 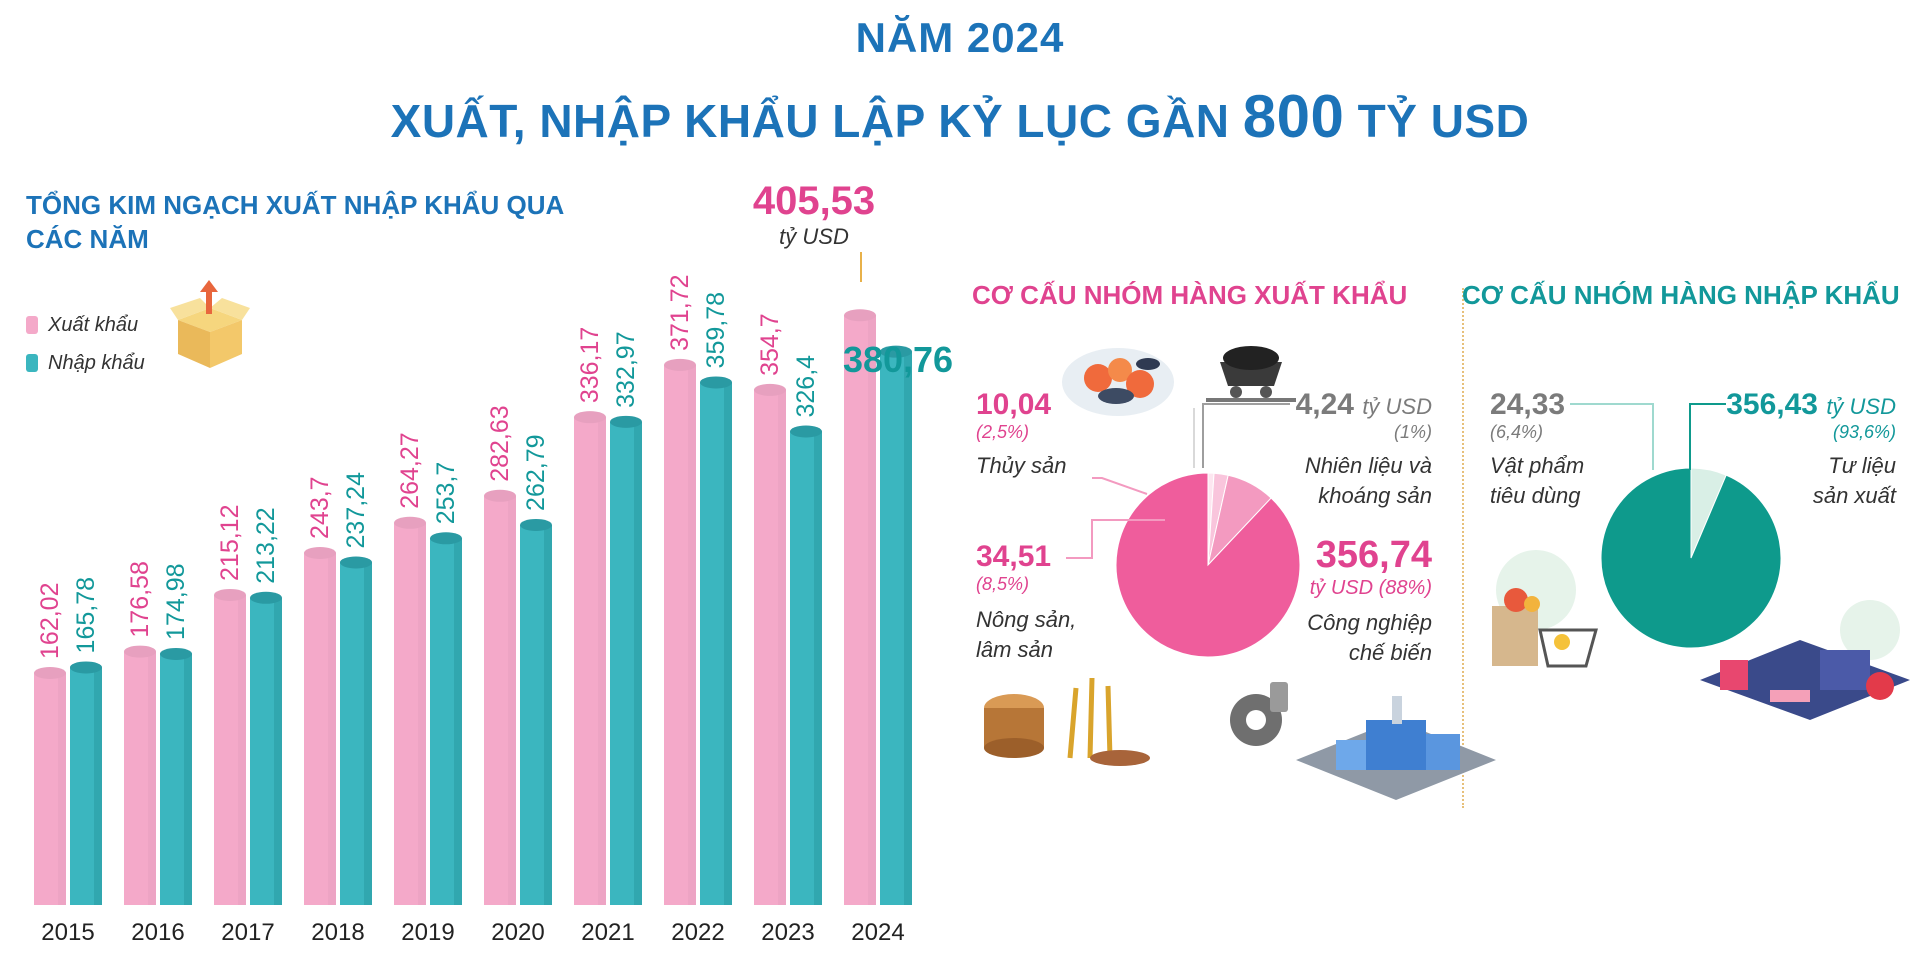 What do you see at coordinates (814, 236) in the screenshot?
I see `export-unit-label-2024: tỷ USD` at bounding box center [814, 236].